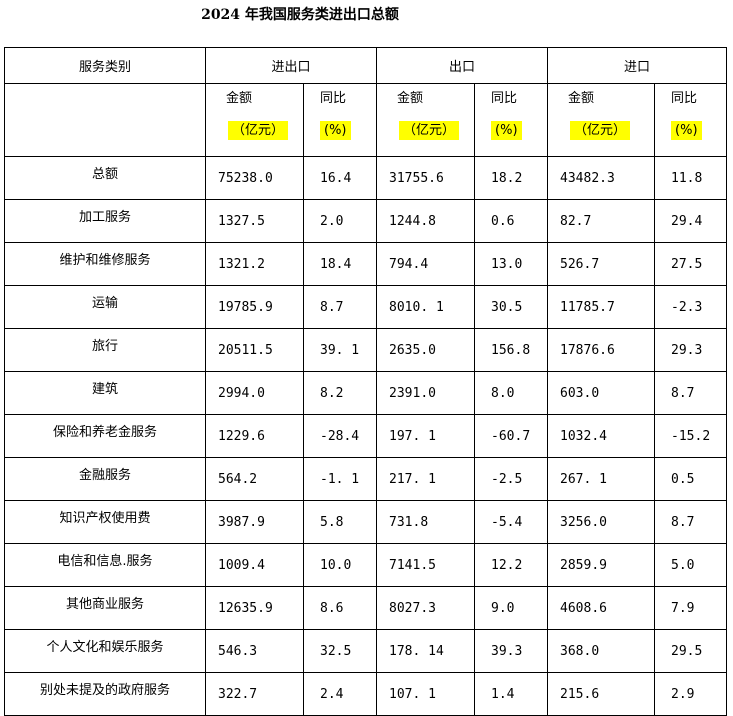 This screenshot has width=733, height=716. What do you see at coordinates (340, 264) in the screenshot?
I see `cell-total-yoy: 18.4` at bounding box center [340, 264].